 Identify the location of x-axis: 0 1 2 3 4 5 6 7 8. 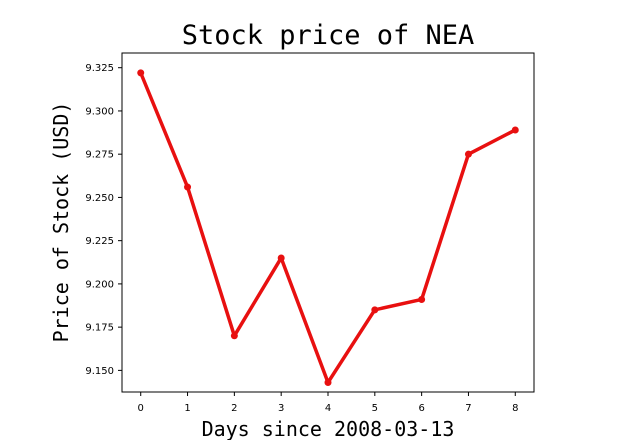
(328, 403).